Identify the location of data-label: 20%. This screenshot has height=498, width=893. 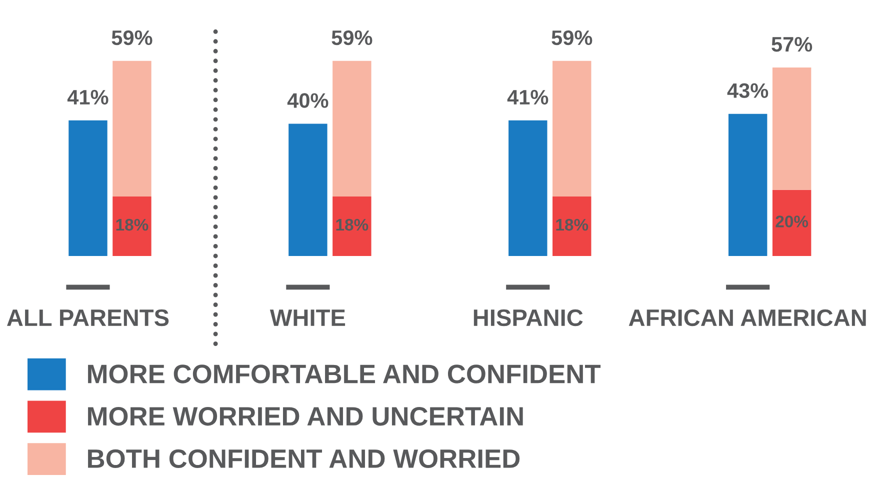
(792, 222).